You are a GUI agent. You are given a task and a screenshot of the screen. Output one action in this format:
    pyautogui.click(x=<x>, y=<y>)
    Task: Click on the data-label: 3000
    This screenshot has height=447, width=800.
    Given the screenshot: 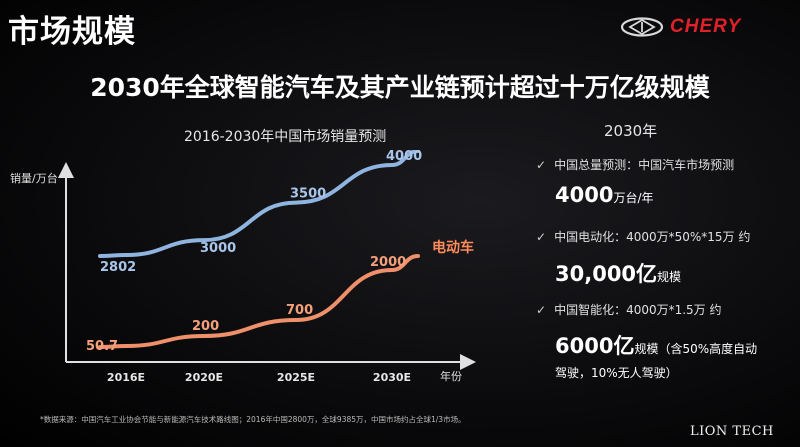 What is the action you would take?
    pyautogui.click(x=218, y=248)
    